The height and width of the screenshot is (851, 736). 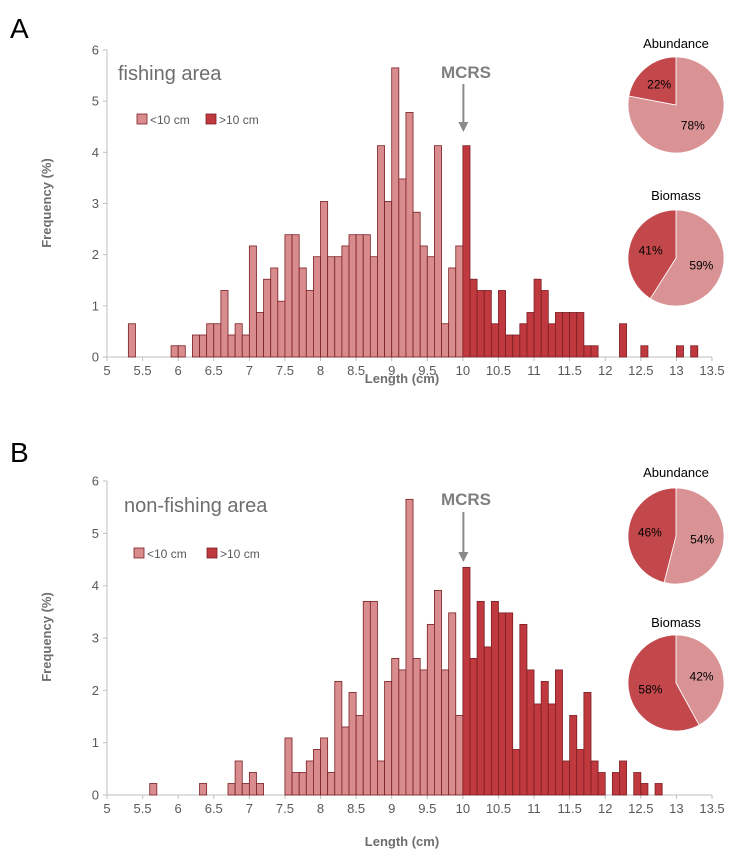 What do you see at coordinates (711, 370) in the screenshot?
I see `x-tick-label: 13.5` at bounding box center [711, 370].